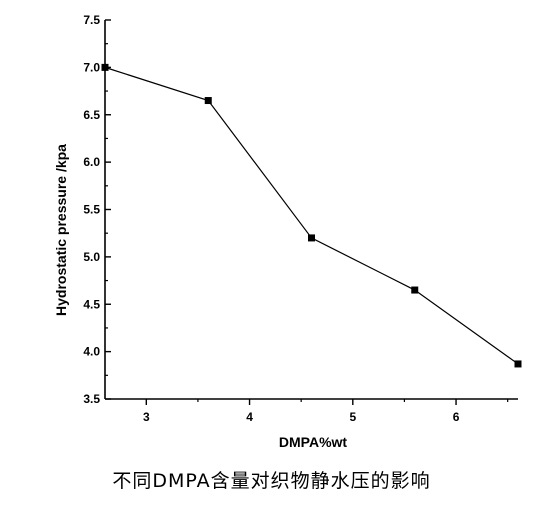 The image size is (543, 508). I want to click on x-tick-label: 3, so click(146, 417).